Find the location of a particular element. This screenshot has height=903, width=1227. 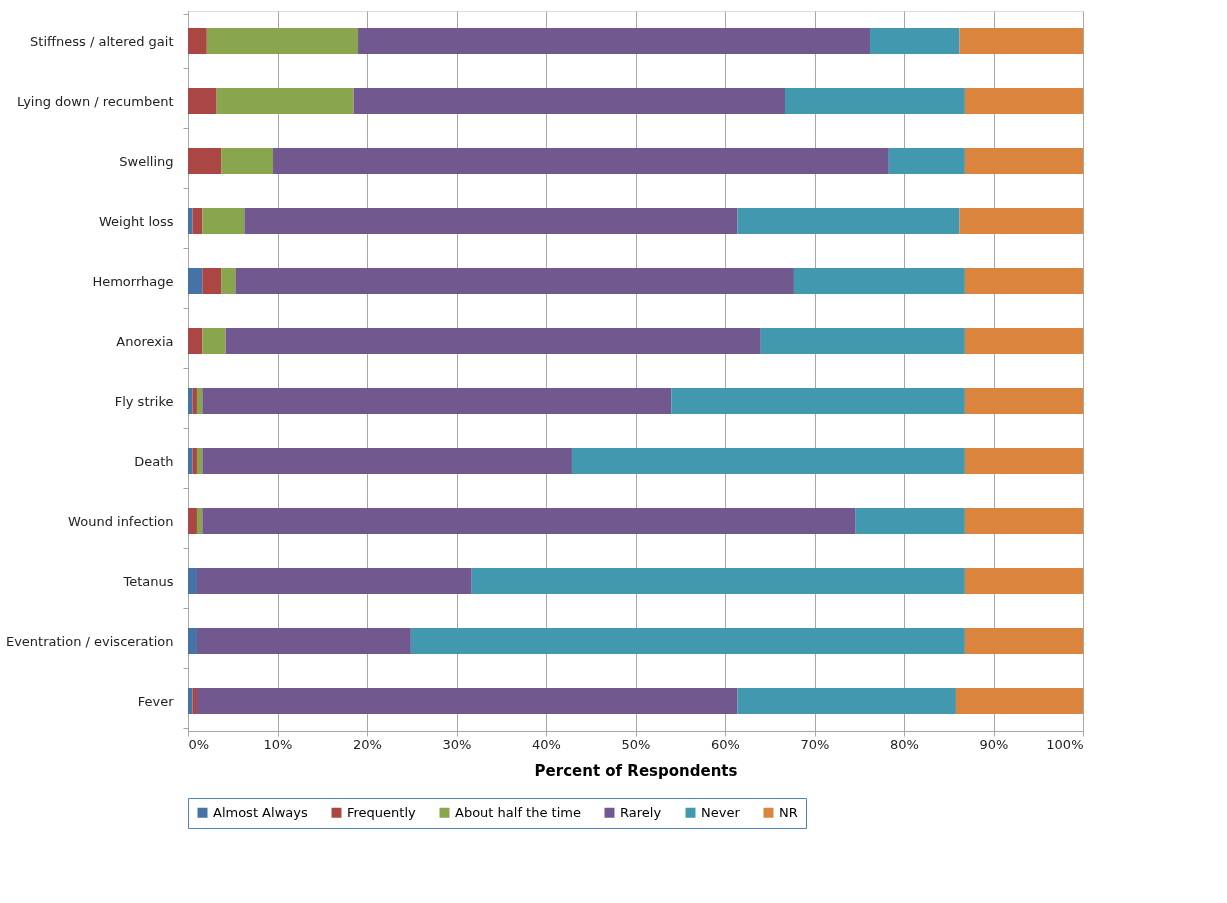

x-axis-title: Percent of Respondents is located at coordinates (636, 770).